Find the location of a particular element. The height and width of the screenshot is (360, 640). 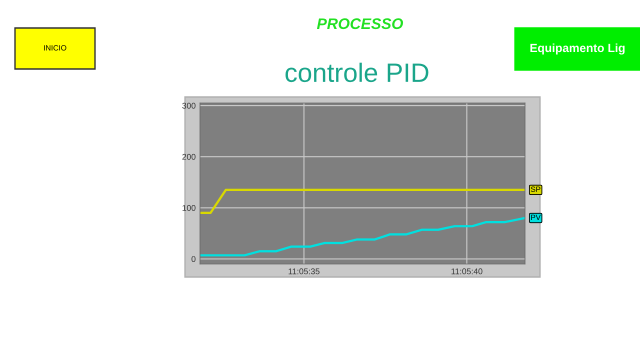

y-tick-label: 200 is located at coordinates (189, 157).